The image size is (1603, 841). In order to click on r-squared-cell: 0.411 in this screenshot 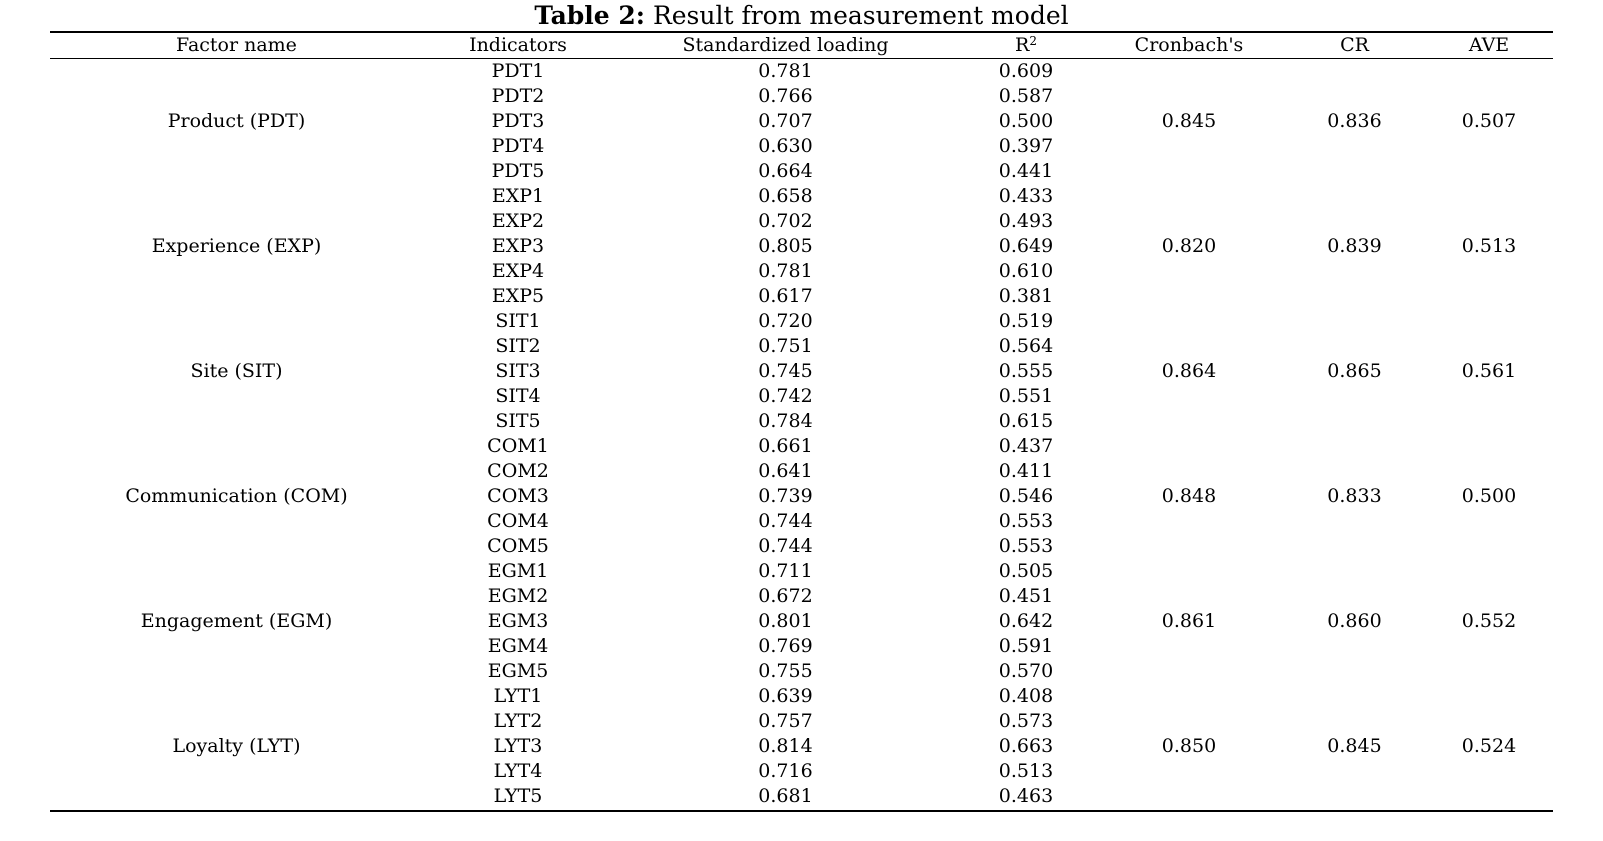, I will do `click(1026, 471)`.